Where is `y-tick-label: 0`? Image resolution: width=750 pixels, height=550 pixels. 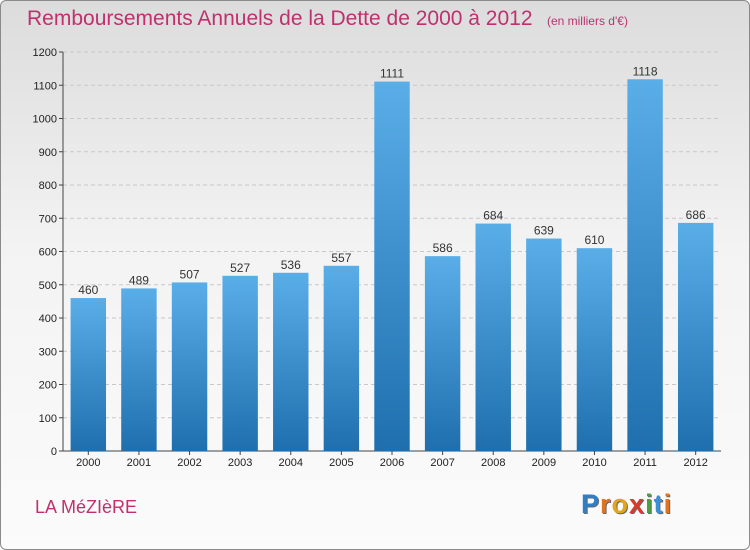
y-tick-label: 0 is located at coordinates (54, 452).